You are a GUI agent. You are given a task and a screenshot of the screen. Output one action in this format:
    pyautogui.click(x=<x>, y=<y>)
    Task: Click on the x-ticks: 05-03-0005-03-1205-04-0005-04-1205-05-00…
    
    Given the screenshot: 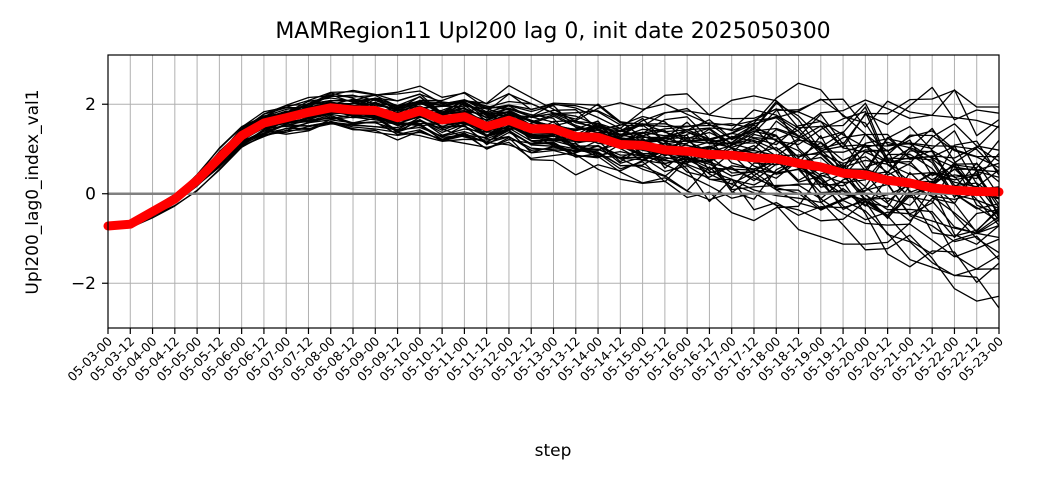 What is the action you would take?
    pyautogui.click(x=535, y=356)
    